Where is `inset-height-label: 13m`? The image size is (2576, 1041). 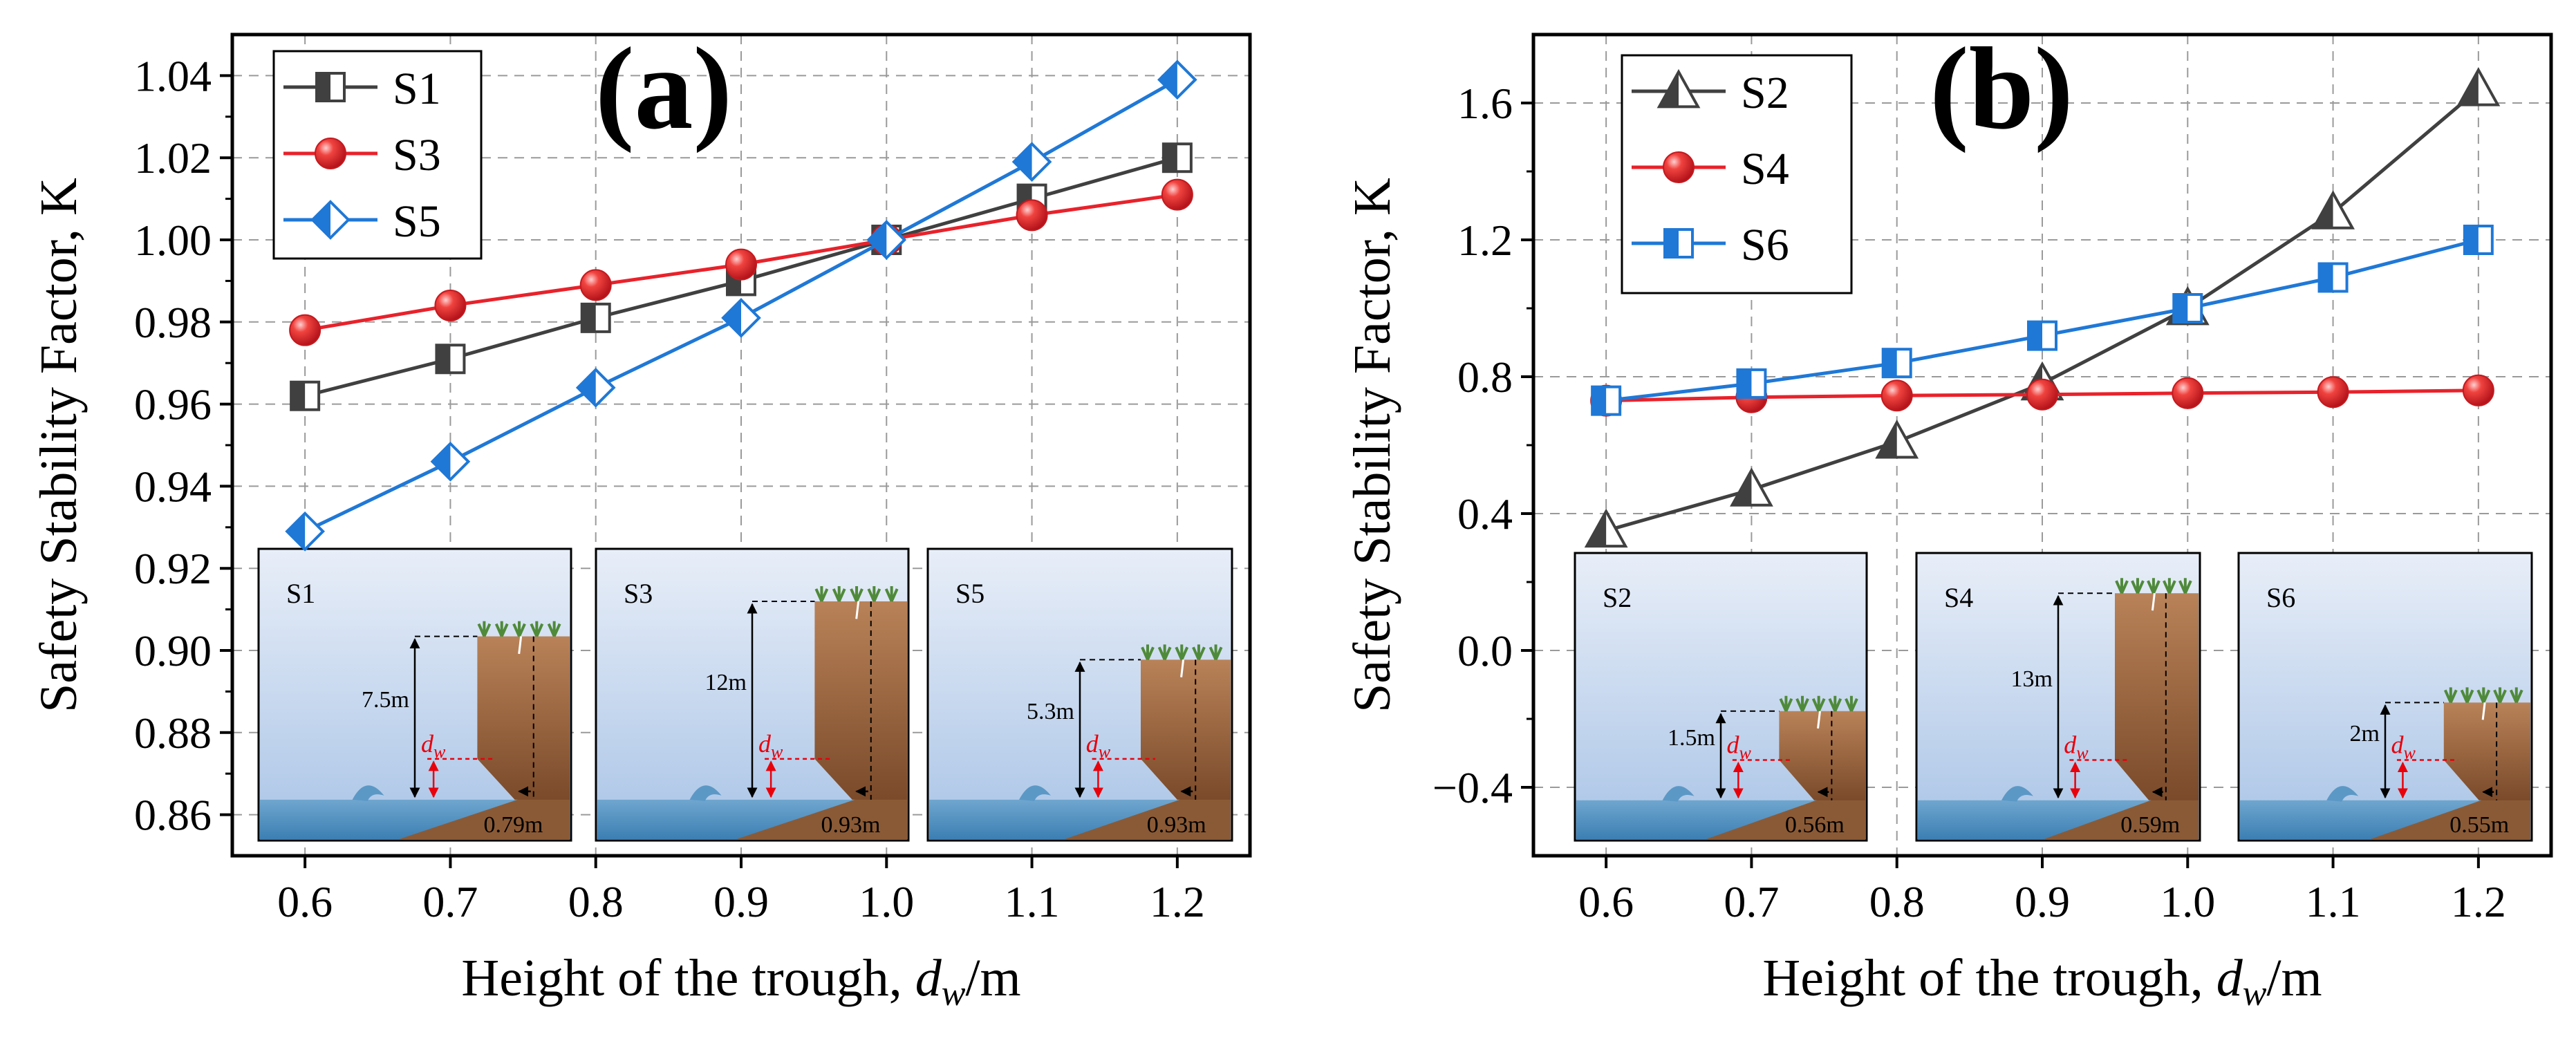
inset-height-label: 13m is located at coordinates (2032, 679).